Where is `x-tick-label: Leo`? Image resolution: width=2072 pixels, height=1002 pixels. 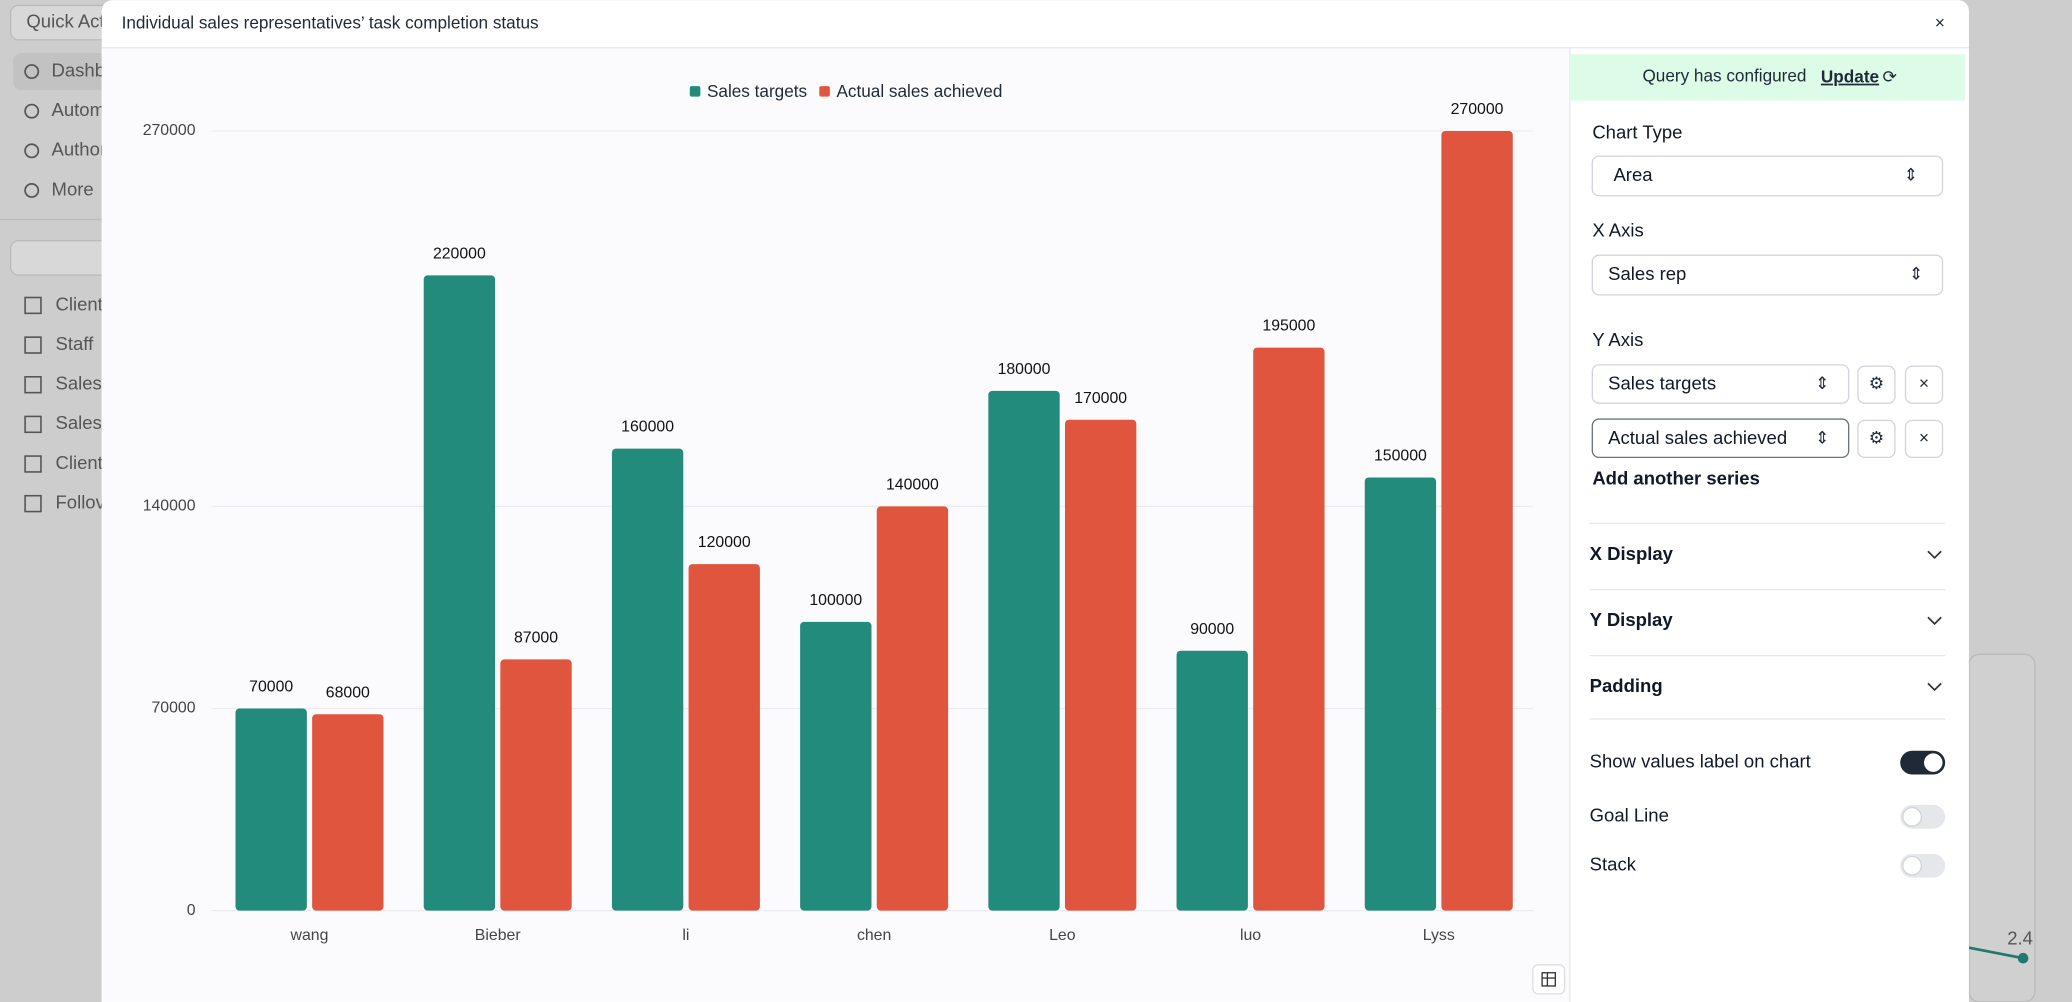 x-tick-label: Leo is located at coordinates (1062, 935).